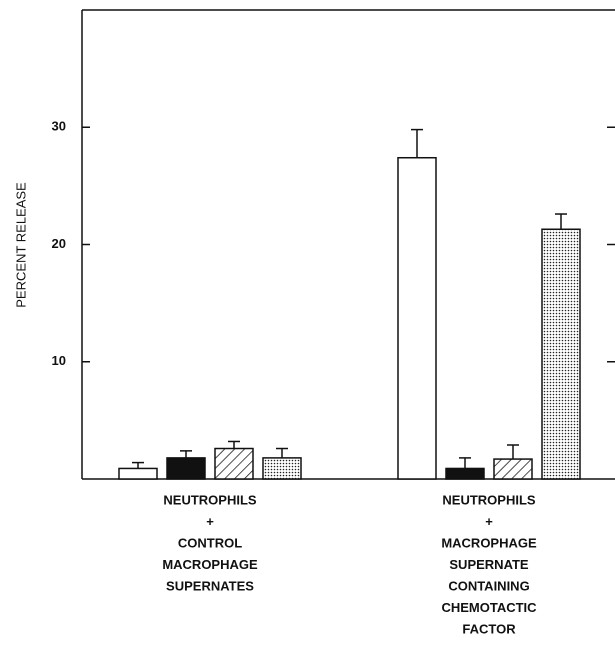 The width and height of the screenshot is (615, 648). I want to click on x-tick-label: CONTROL, so click(210, 542).